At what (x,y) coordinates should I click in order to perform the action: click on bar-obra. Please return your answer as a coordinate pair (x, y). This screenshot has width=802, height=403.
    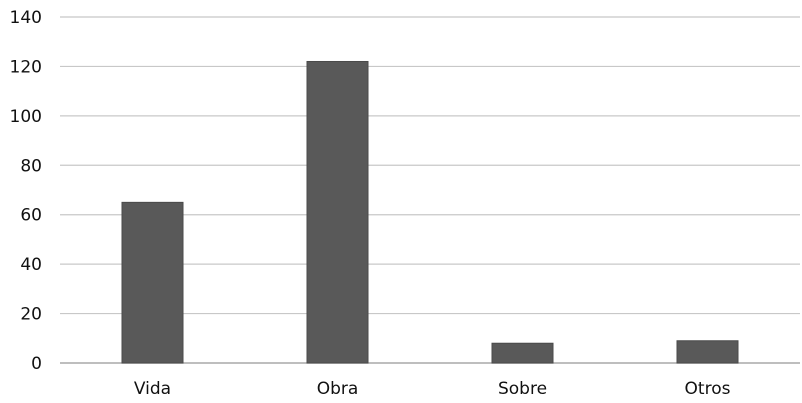
    Looking at the image, I should click on (337, 212).